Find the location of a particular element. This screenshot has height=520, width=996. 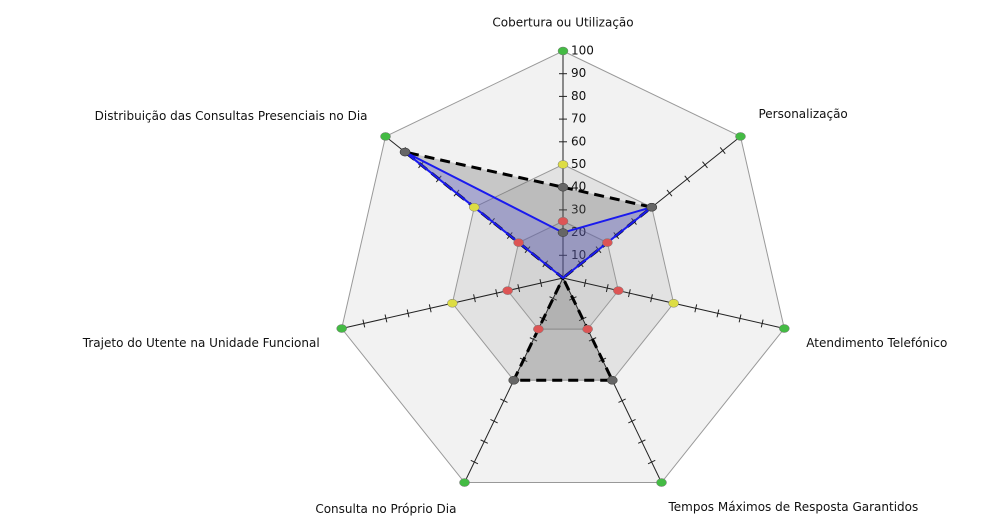

category-label: Consulta no Próprio Dia is located at coordinates (385, 509).